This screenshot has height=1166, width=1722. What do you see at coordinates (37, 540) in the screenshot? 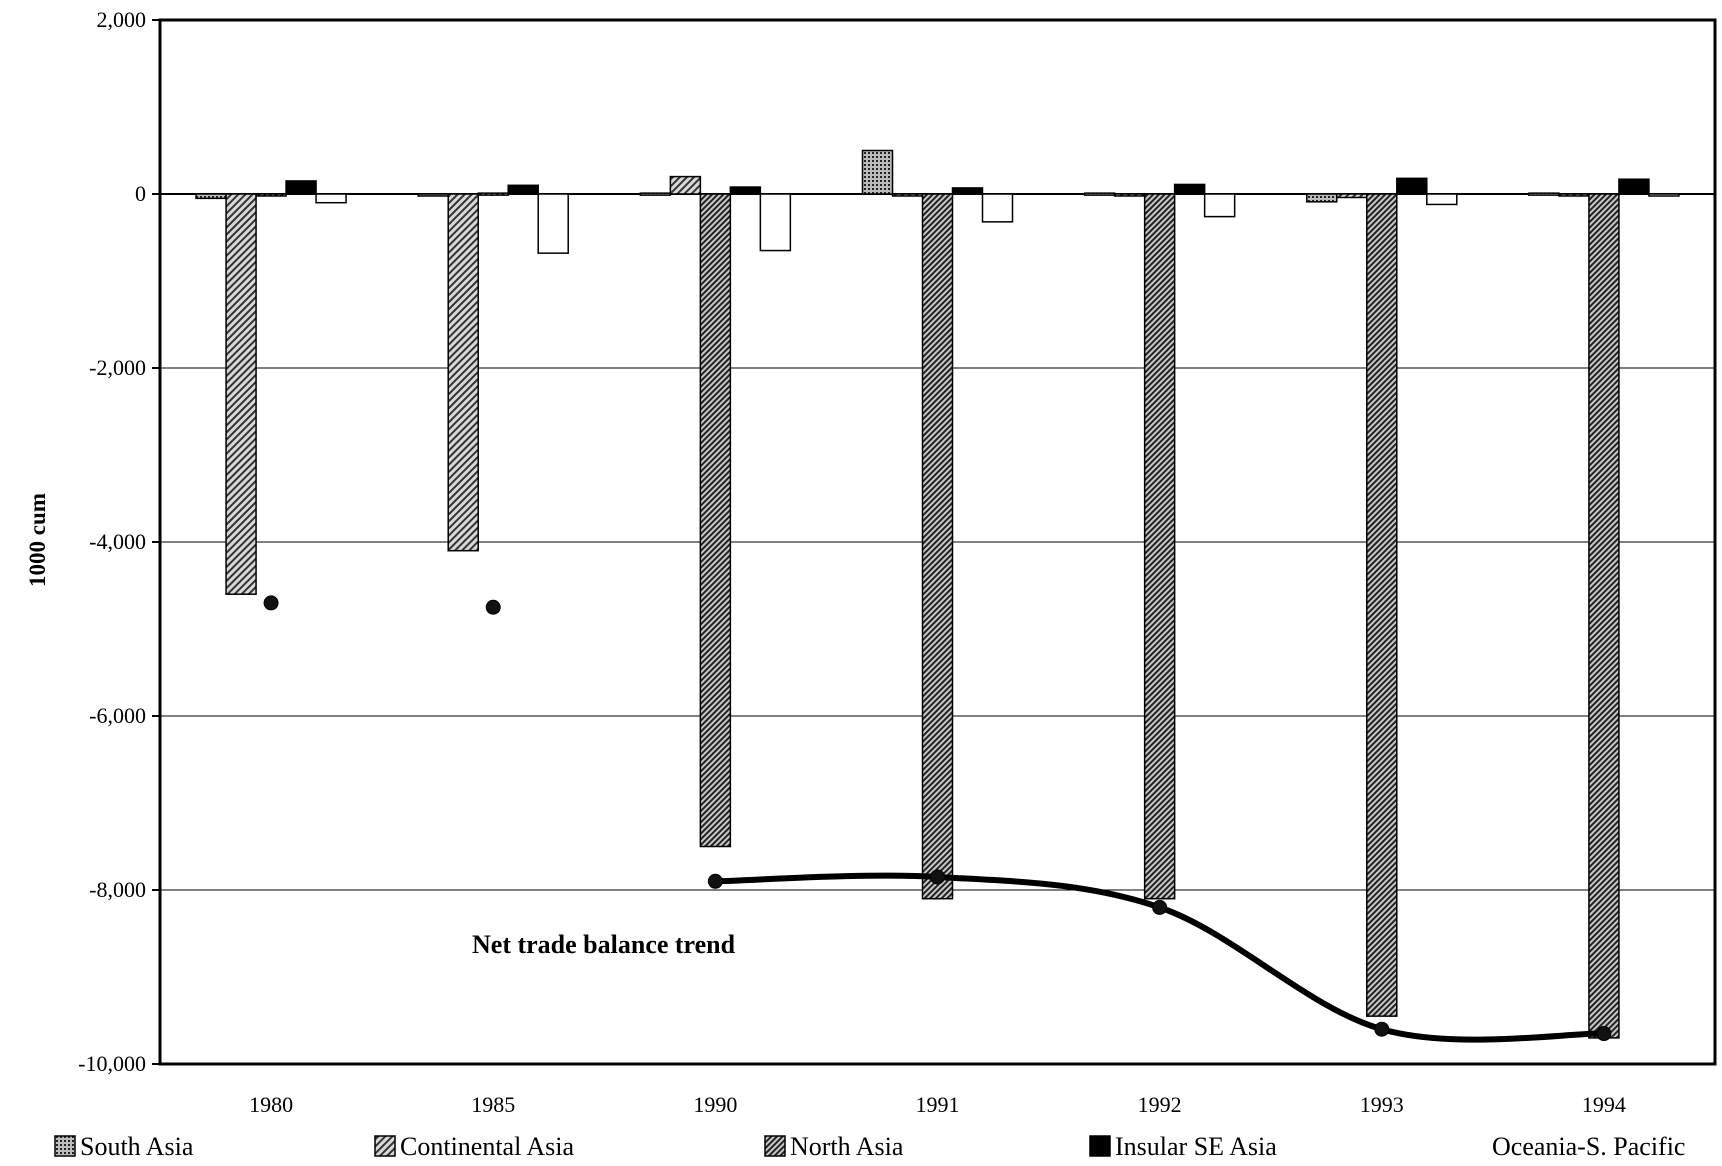
I see `y-axis-title: 1000 cum` at bounding box center [37, 540].